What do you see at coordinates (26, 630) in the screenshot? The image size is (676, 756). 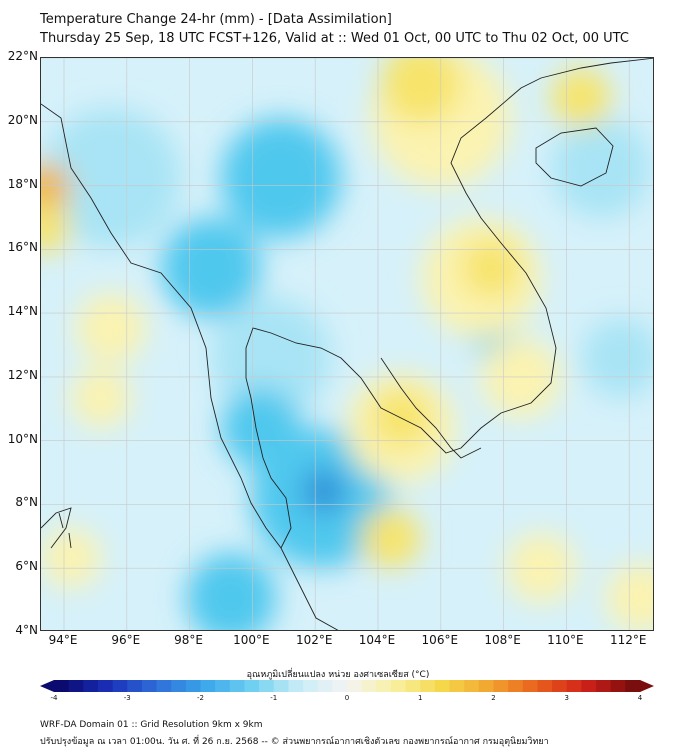 I see `latitude-label: 4°N` at bounding box center [26, 630].